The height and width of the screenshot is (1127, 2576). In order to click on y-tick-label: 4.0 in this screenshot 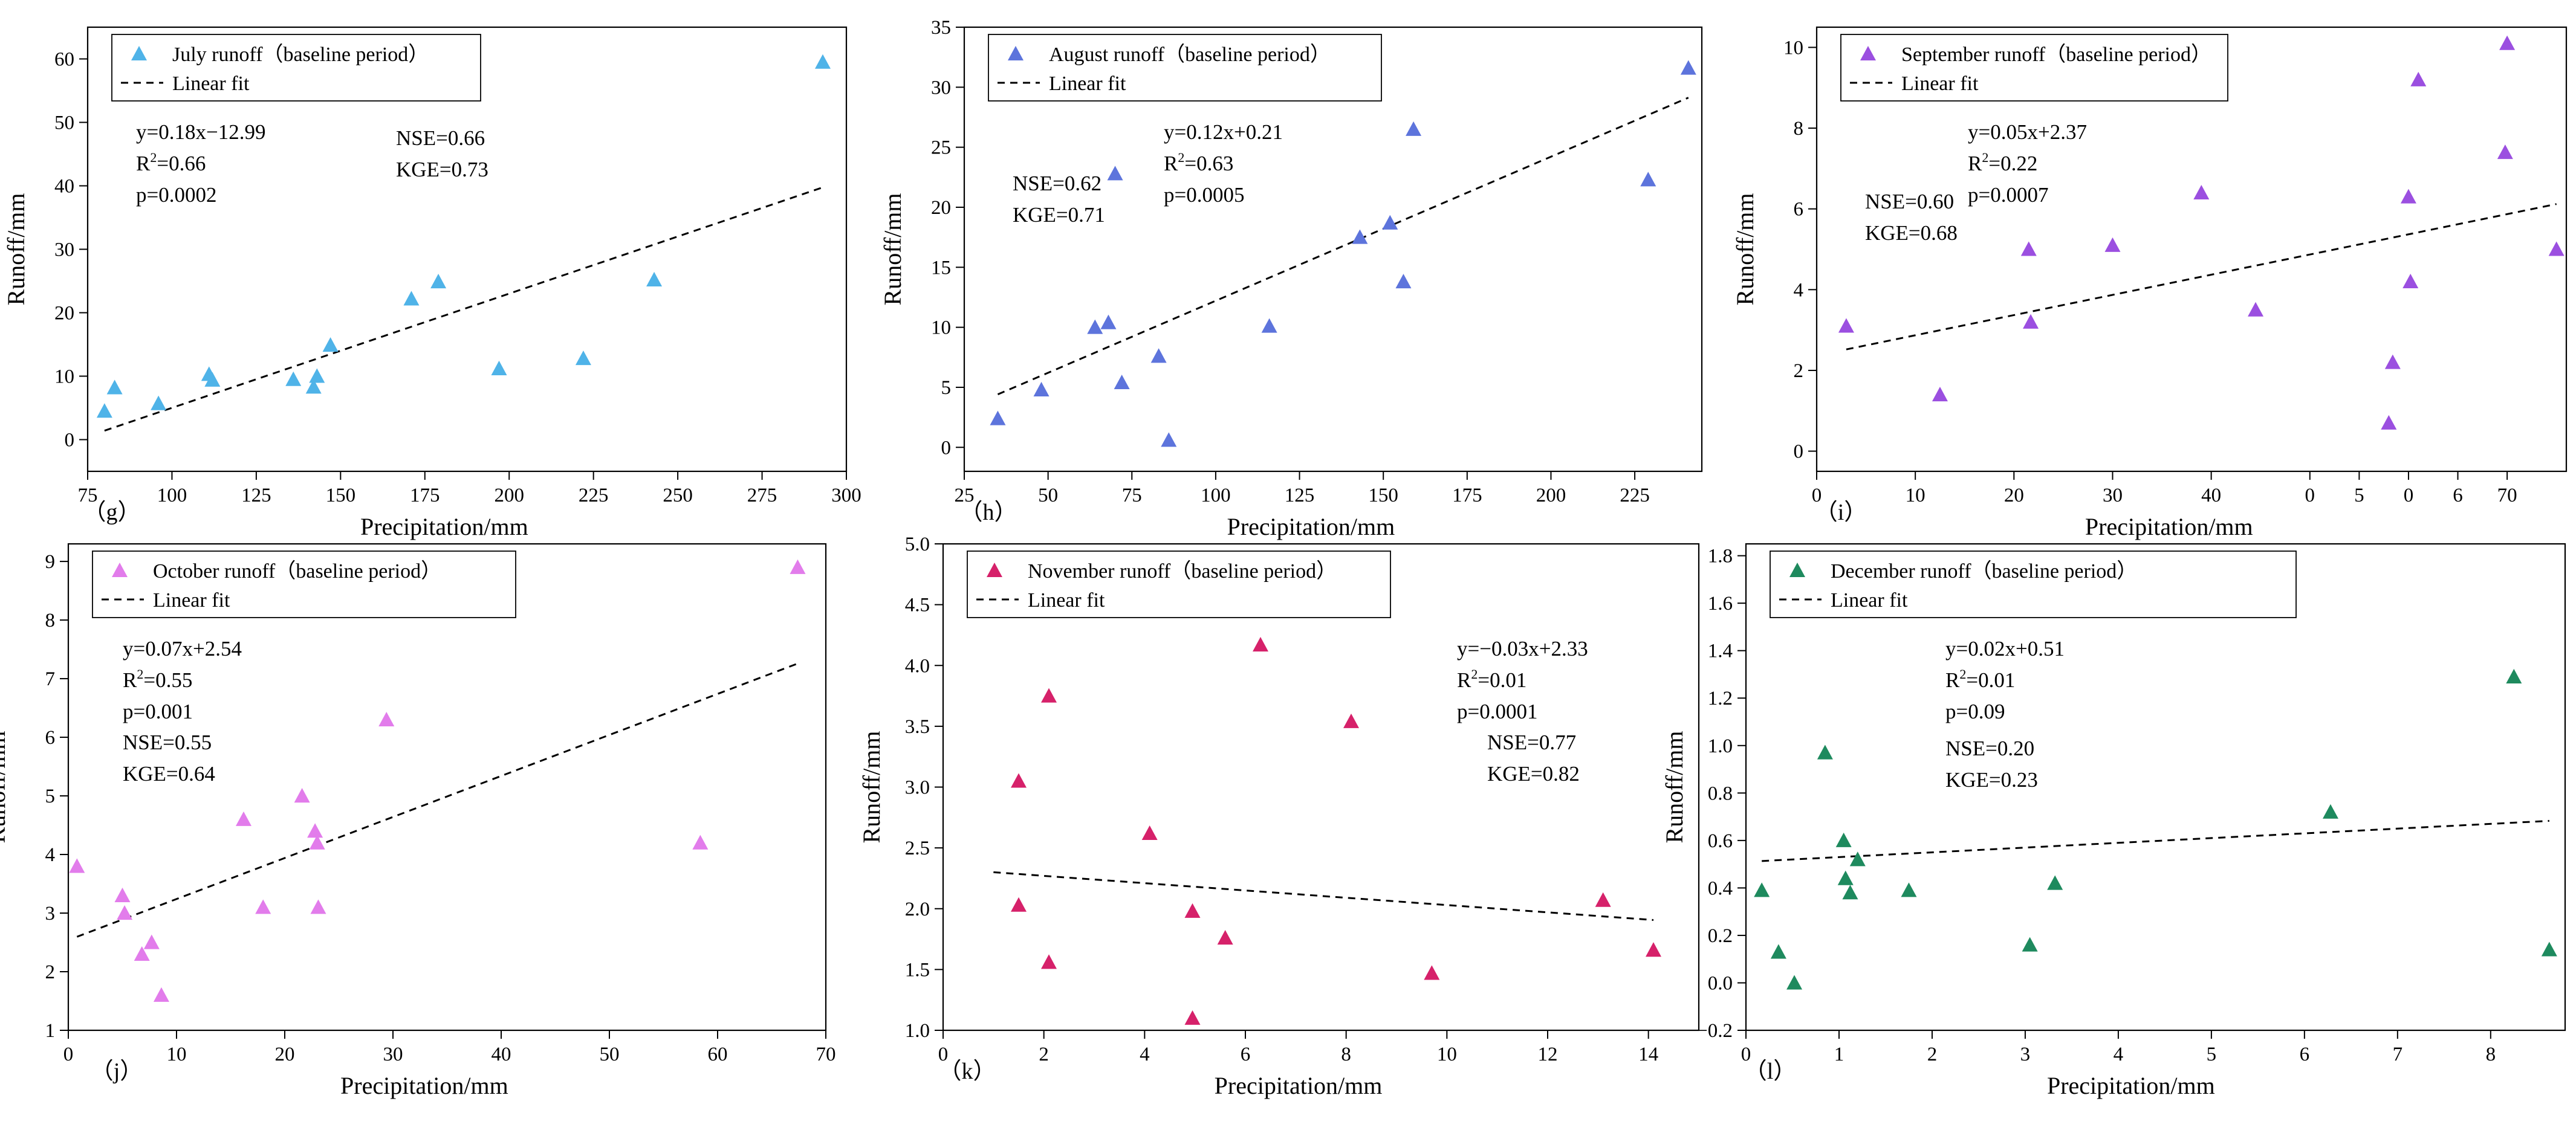, I will do `click(917, 666)`.